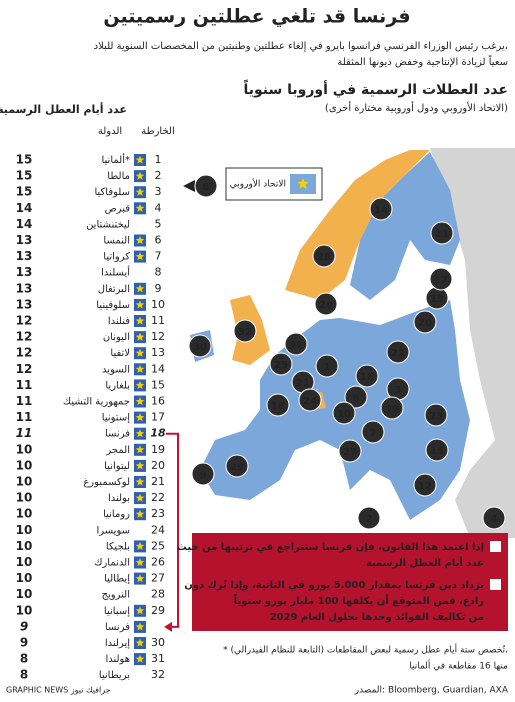 The image size is (515, 702). I want to click on map-number: 26, so click(158, 562).